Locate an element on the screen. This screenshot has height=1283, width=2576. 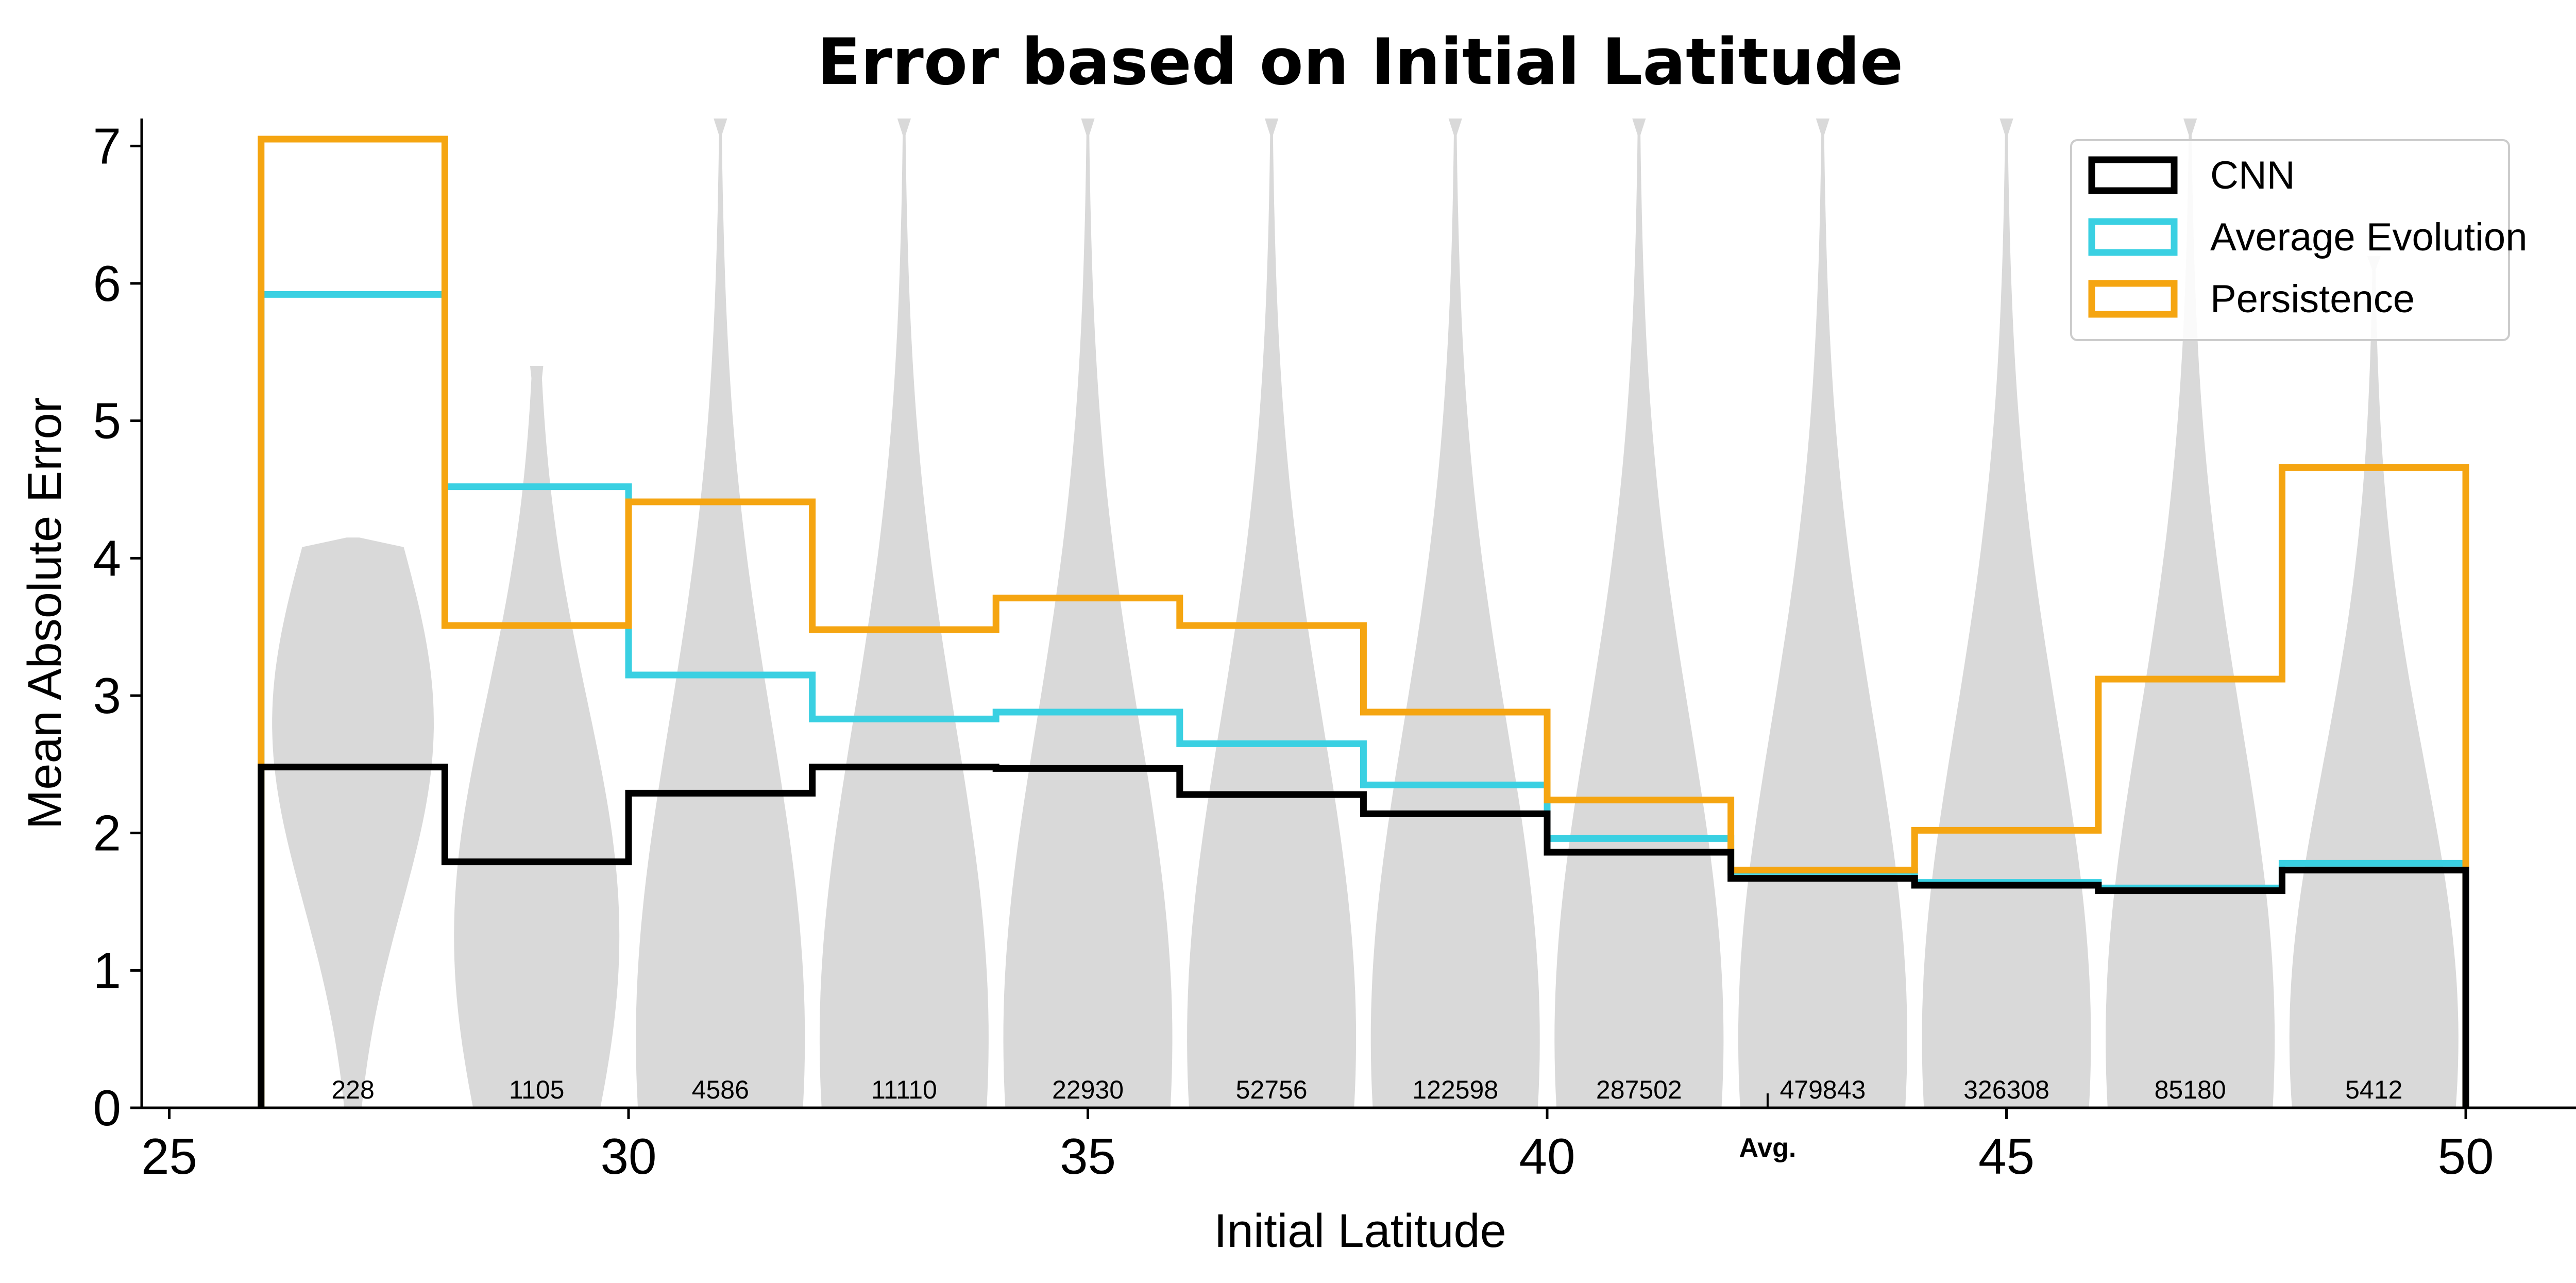
y-tick-label-2: 2 is located at coordinates (107, 833).